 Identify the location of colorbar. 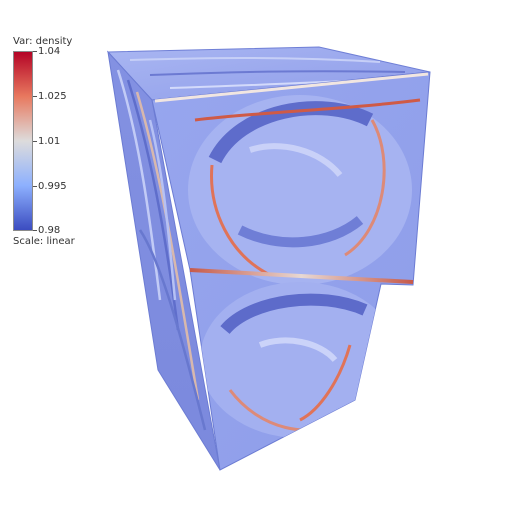
(23, 141).